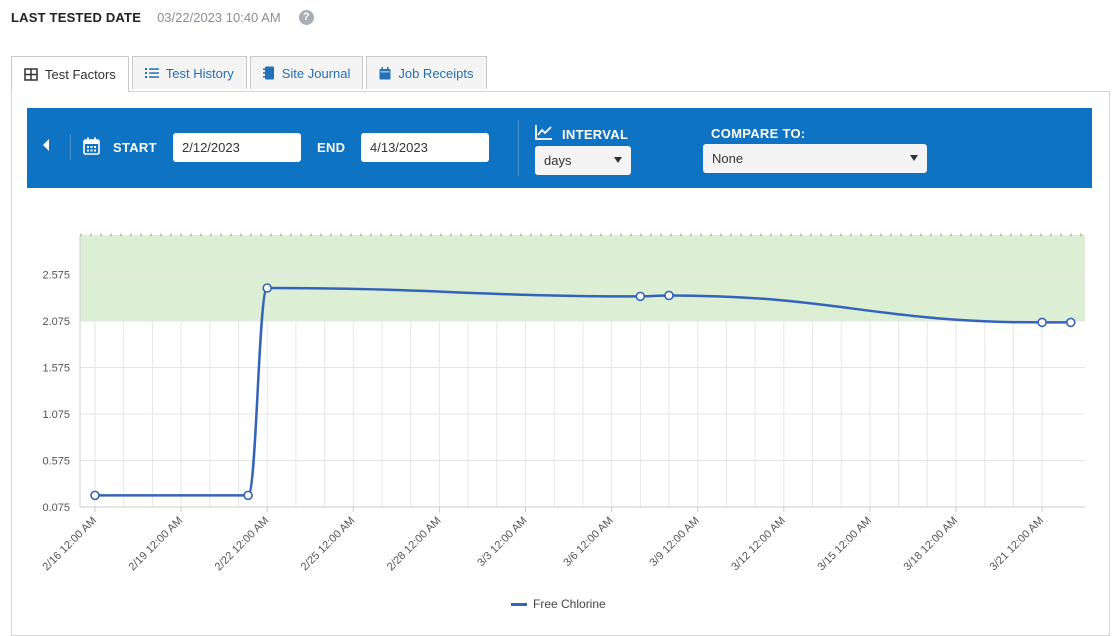 The image size is (1117, 636). Describe the element at coordinates (56, 462) in the screenshot. I see `y-tick-label: 0.575` at that location.